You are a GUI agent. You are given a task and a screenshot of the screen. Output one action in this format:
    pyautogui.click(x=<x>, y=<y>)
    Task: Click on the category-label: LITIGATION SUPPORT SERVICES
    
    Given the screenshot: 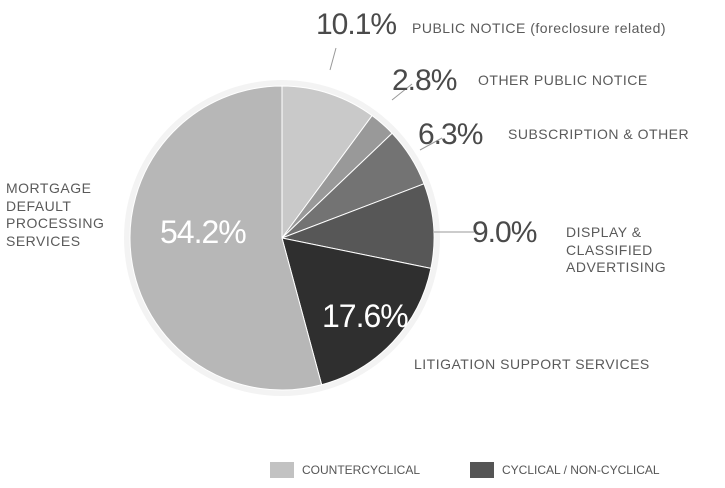 What is the action you would take?
    pyautogui.click(x=532, y=364)
    